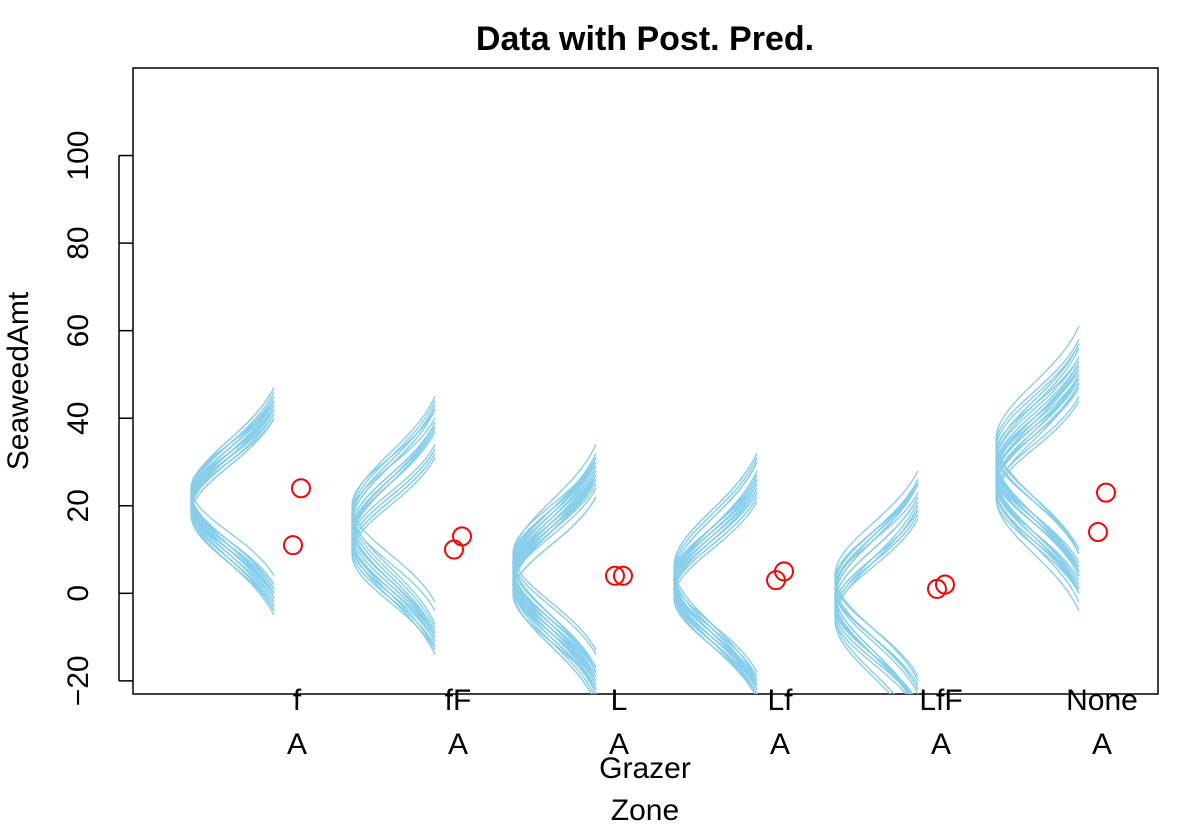  Describe the element at coordinates (645, 39) in the screenshot. I see `chart-title: Data with Post. Pred.` at that location.